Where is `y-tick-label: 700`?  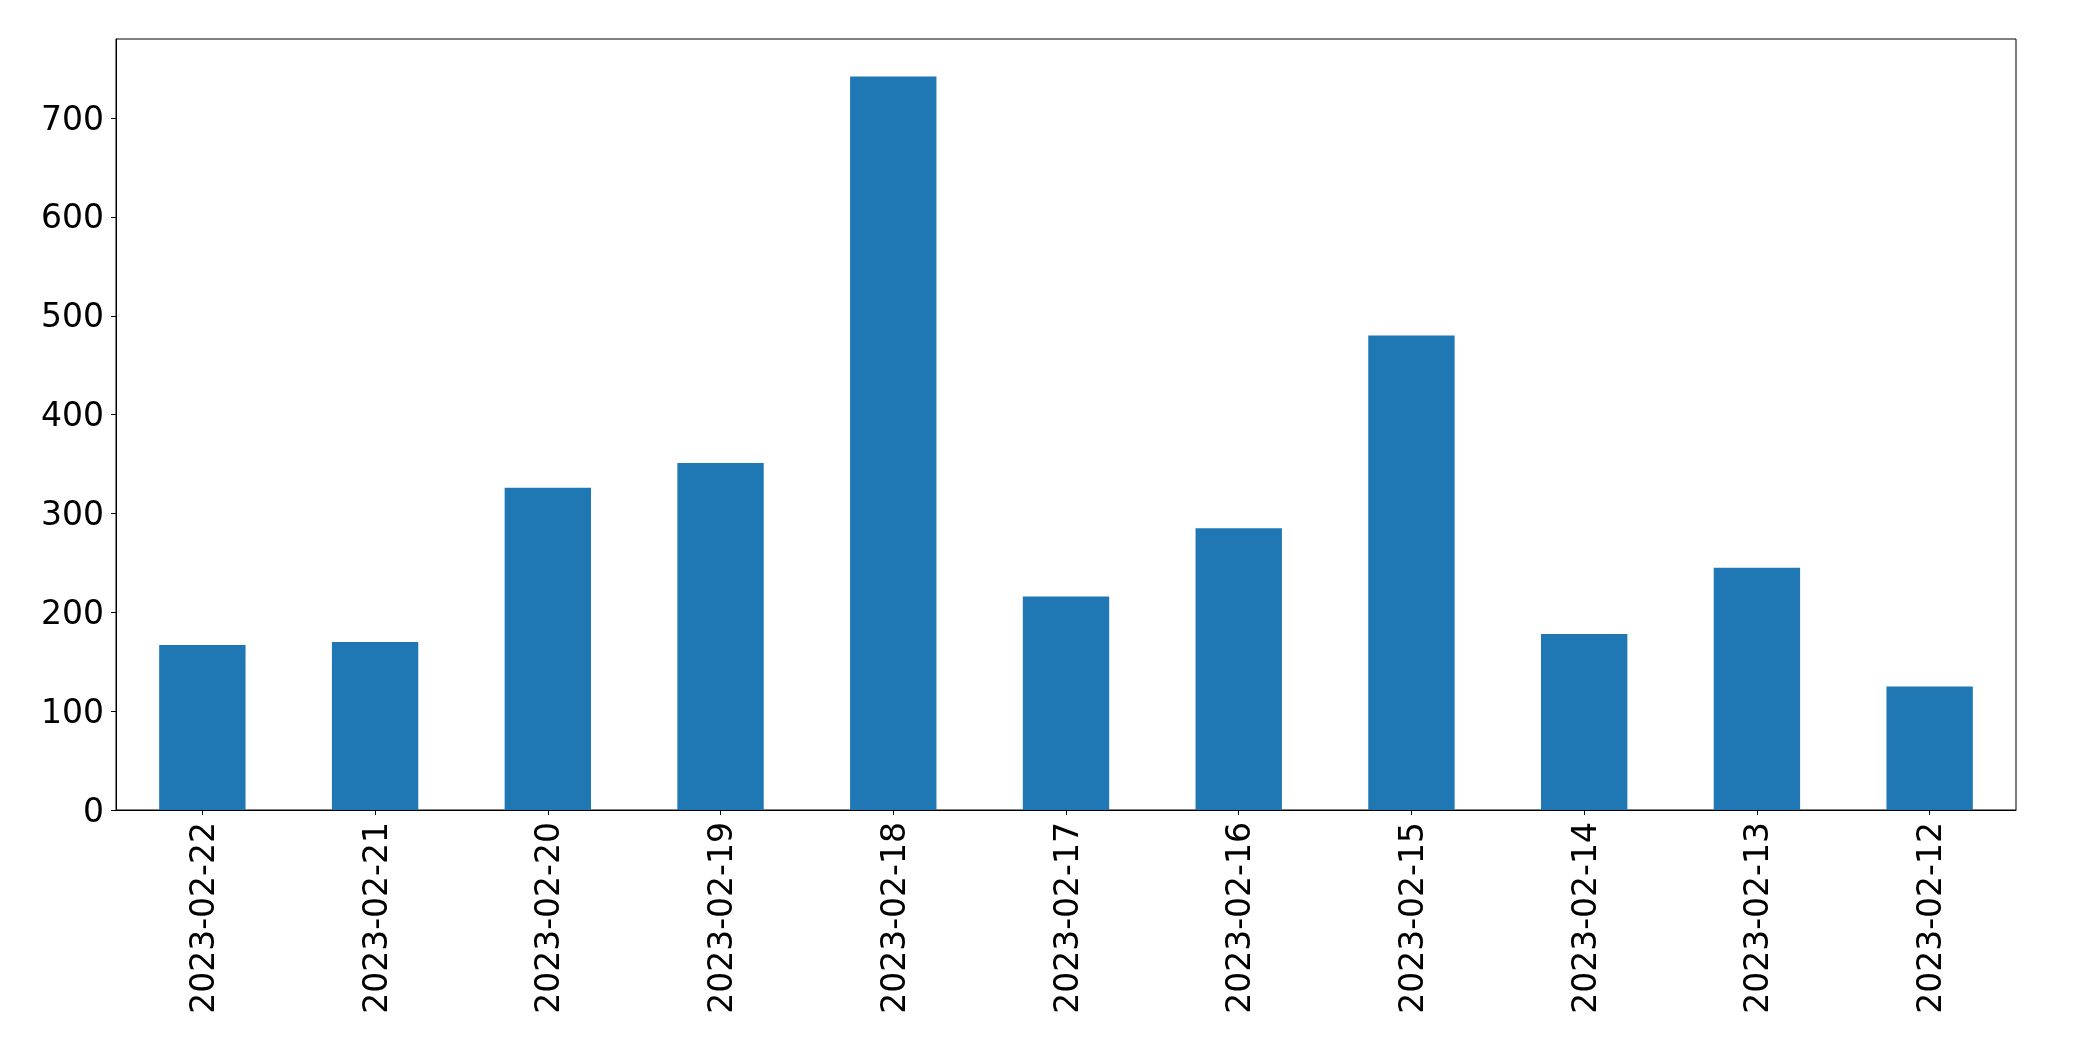 y-tick-label: 700 is located at coordinates (72, 118).